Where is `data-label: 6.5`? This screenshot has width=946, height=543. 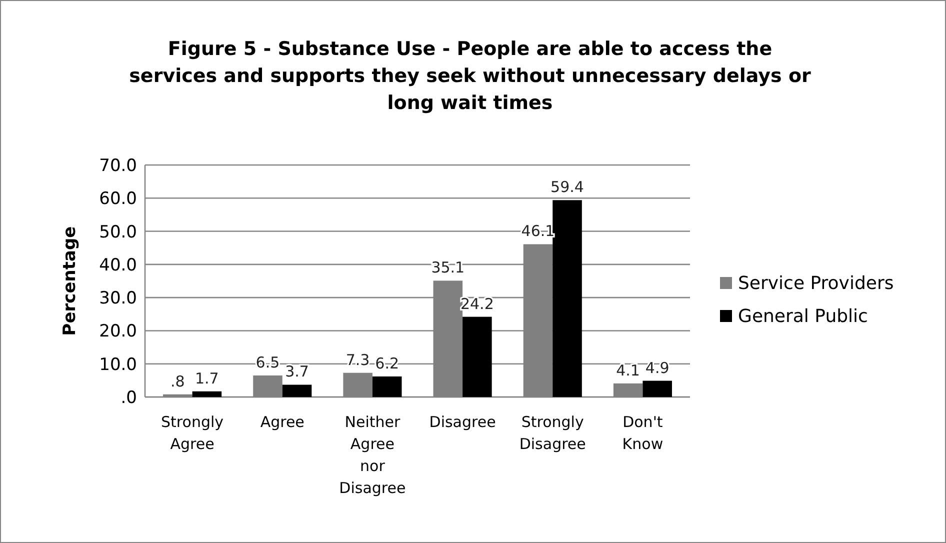 data-label: 6.5 is located at coordinates (268, 362).